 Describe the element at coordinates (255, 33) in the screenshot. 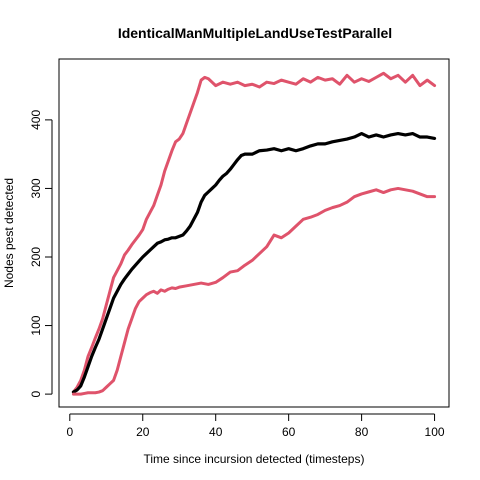

I see `chart-title: IdenticalManMultipleLandUseTestParallel` at that location.